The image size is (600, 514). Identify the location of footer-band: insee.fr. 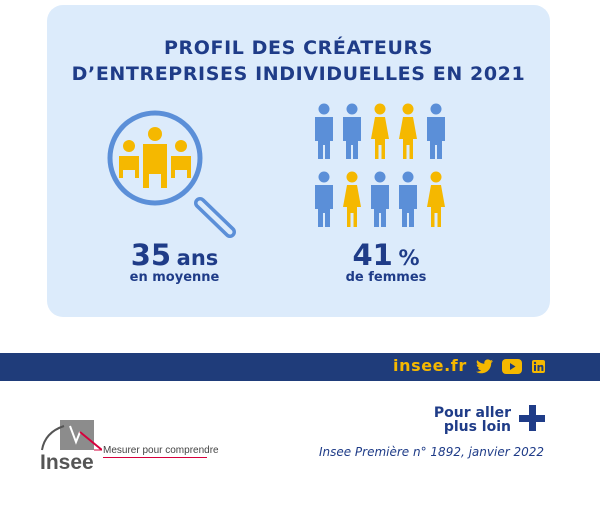
(300, 367).